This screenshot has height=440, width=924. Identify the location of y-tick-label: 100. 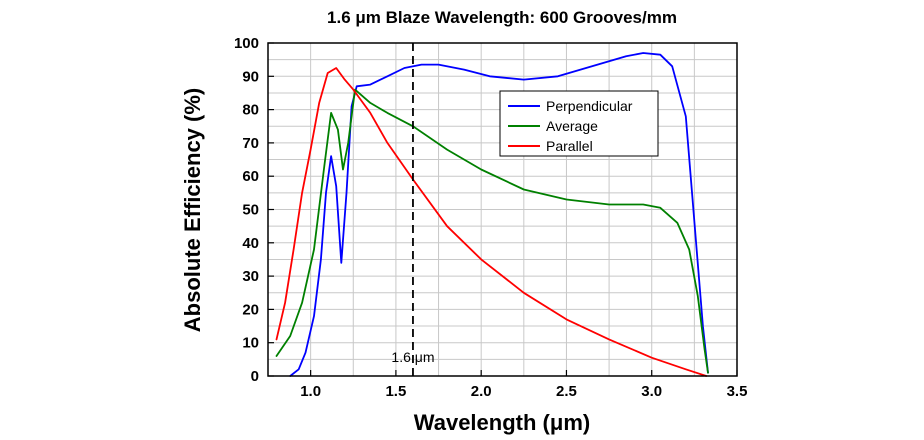
(246, 43).